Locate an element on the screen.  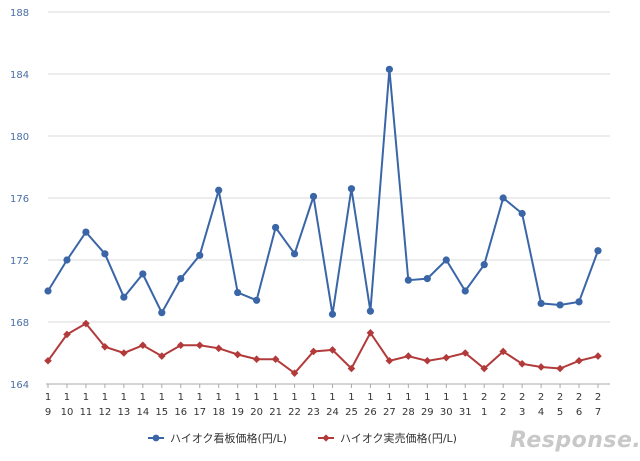
x-tick-label-day: 2 is located at coordinates (503, 412).